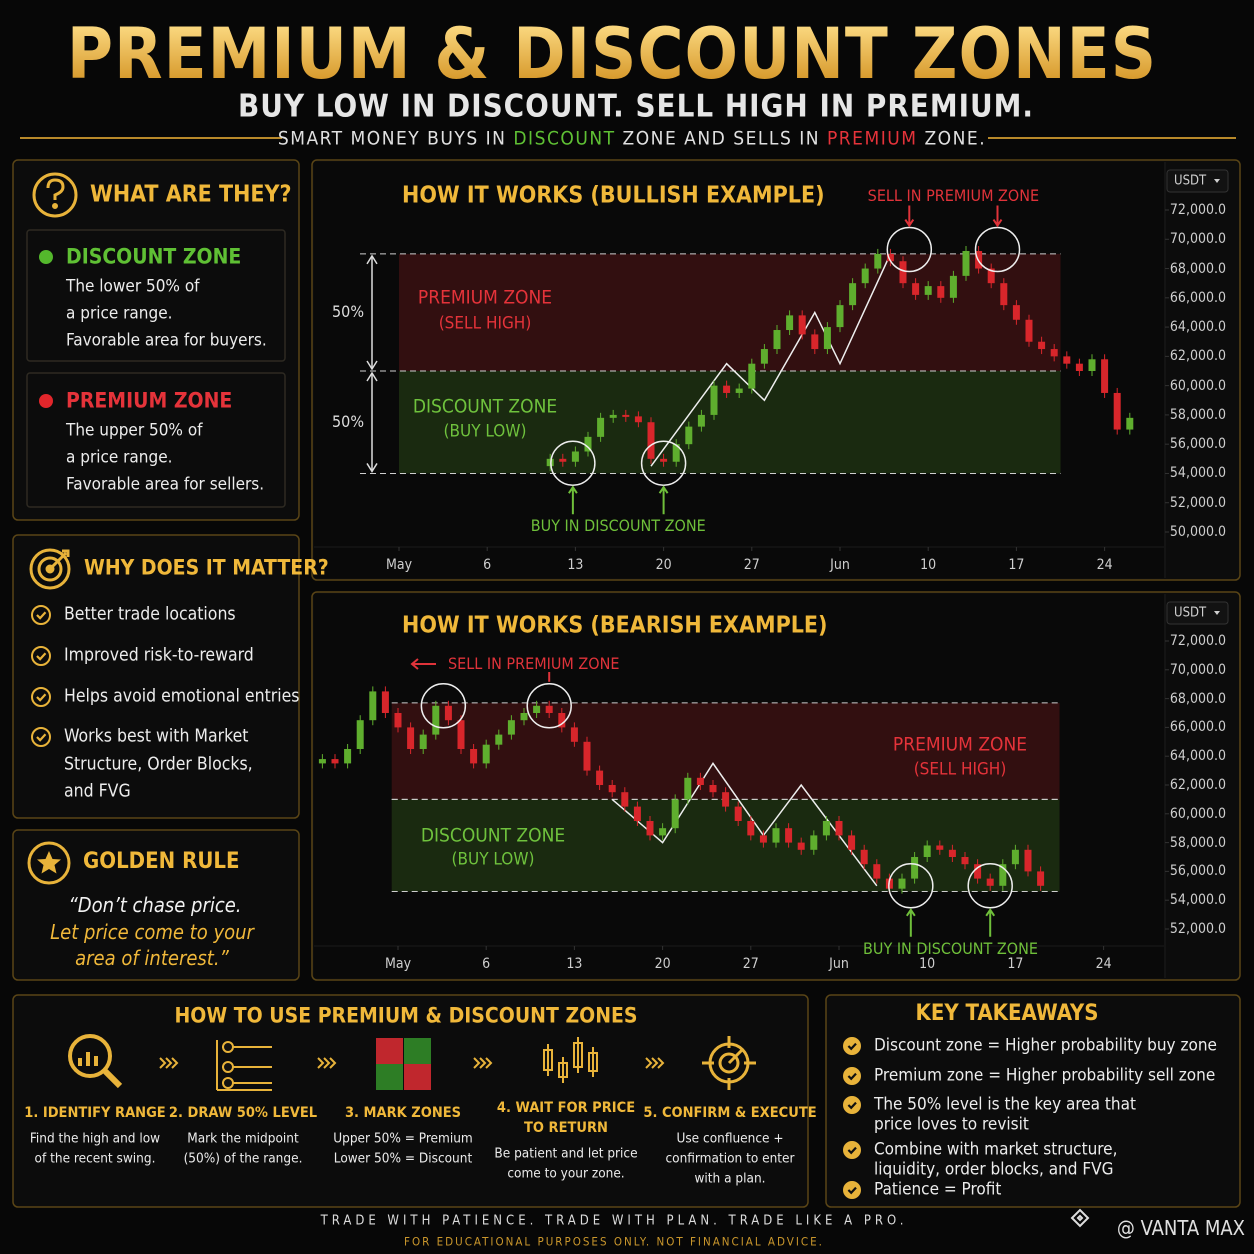 The image size is (1254, 1254). Describe the element at coordinates (1197, 327) in the screenshot. I see `y-tick-label: 64,000.0` at that location.